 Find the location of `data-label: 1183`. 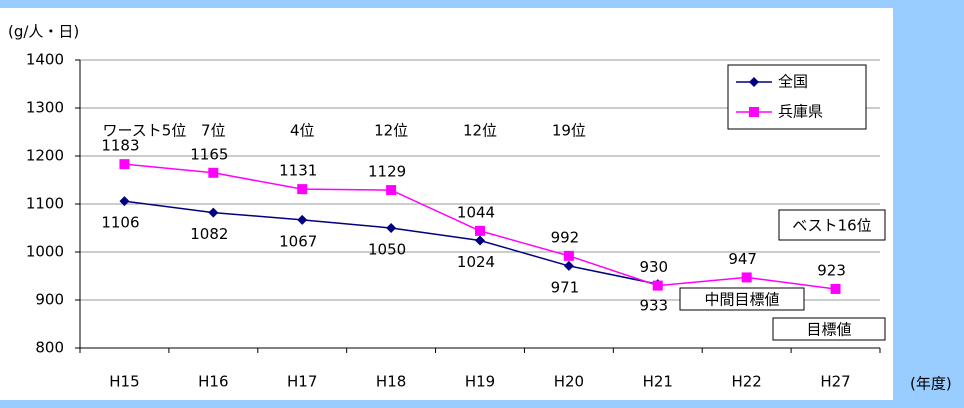

data-label: 1183 is located at coordinates (120, 146).